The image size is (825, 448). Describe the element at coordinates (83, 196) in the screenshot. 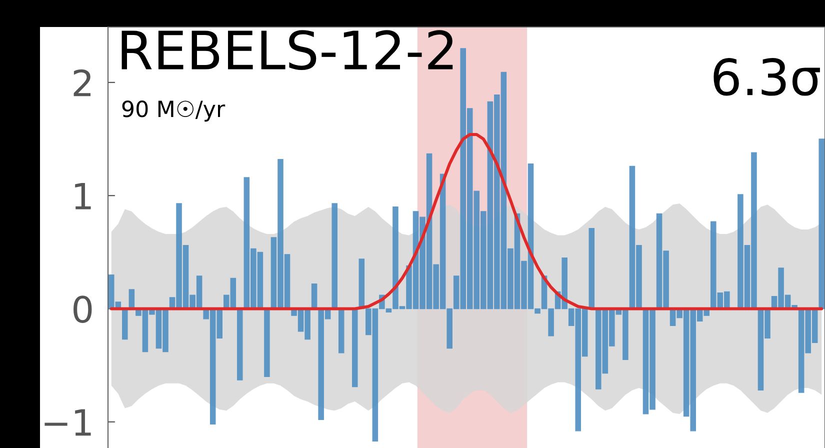

I see `y-tick-label: 1` at that location.